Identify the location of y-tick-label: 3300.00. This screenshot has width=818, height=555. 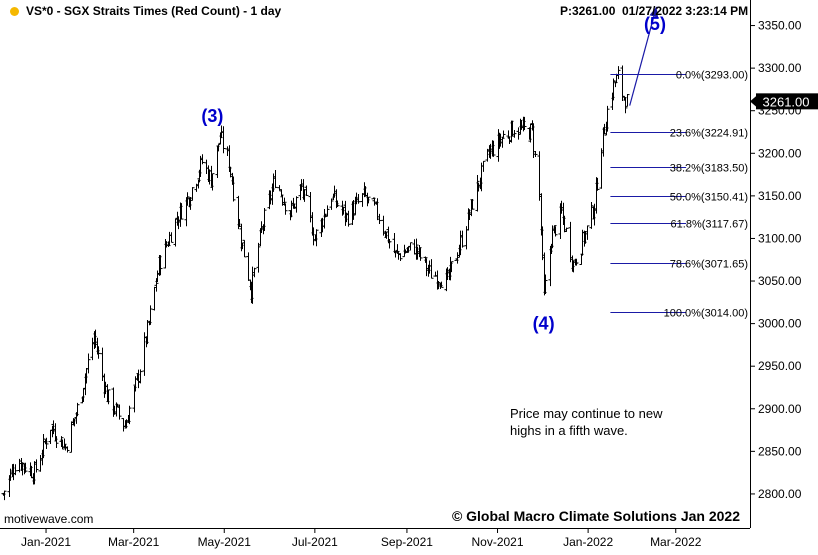
(780, 68).